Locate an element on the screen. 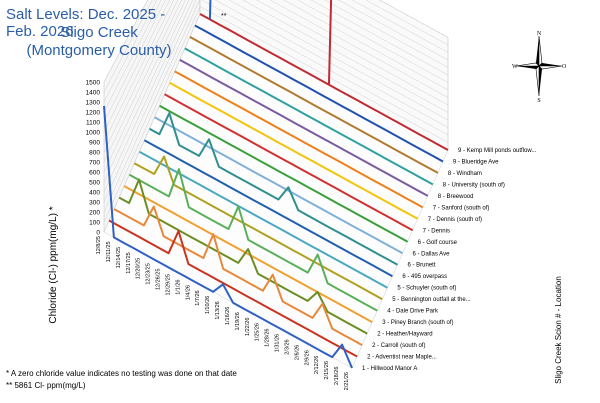 This screenshot has height=403, width=600. y-tick-label: 300 is located at coordinates (94, 203).